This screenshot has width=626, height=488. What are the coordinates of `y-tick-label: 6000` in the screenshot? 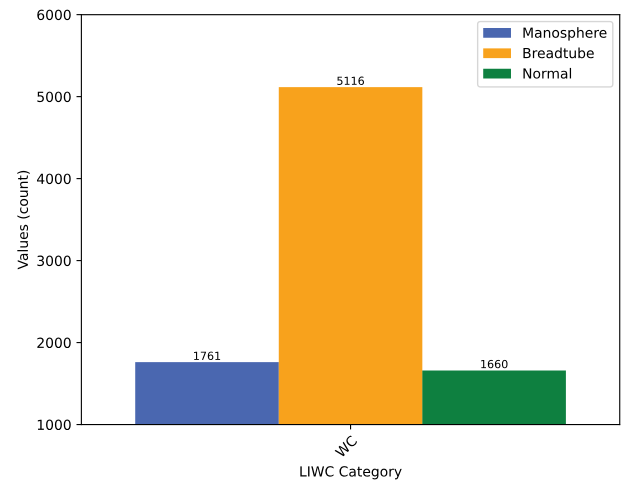 It's located at (54, 15).